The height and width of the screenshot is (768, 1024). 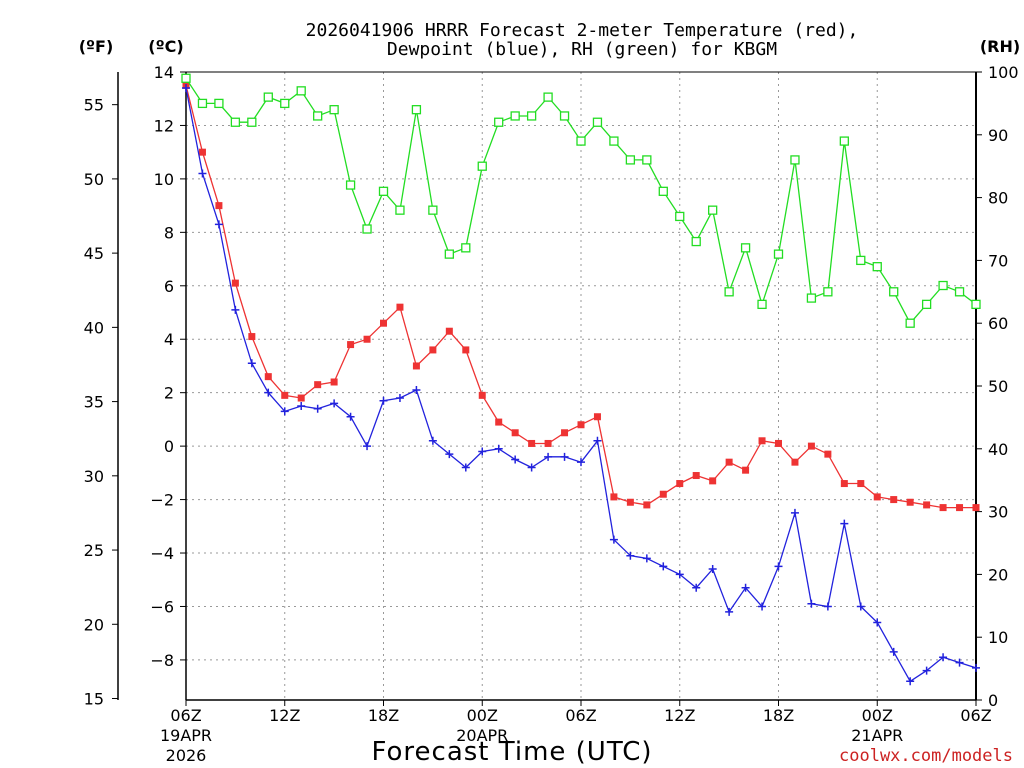 I want to click on celsius-tick-label: 6, so click(x=169, y=286).